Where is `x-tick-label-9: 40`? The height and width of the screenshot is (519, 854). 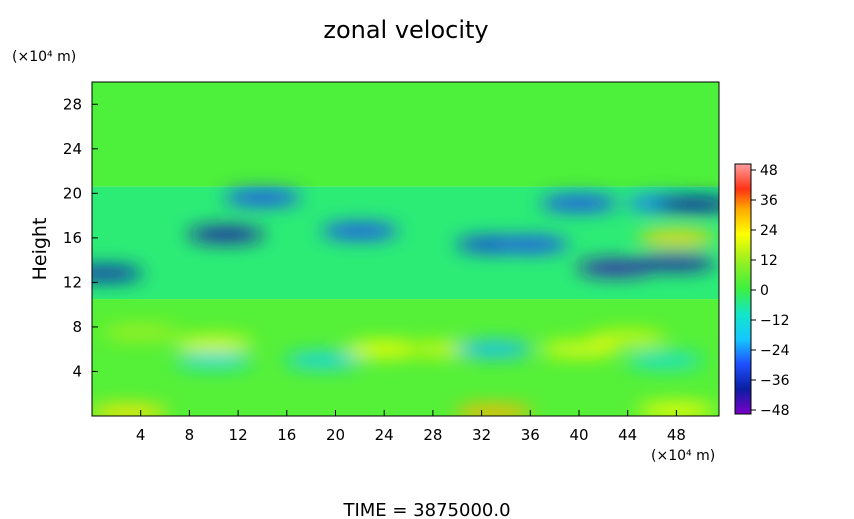
x-tick-label-9: 40 is located at coordinates (578, 435).